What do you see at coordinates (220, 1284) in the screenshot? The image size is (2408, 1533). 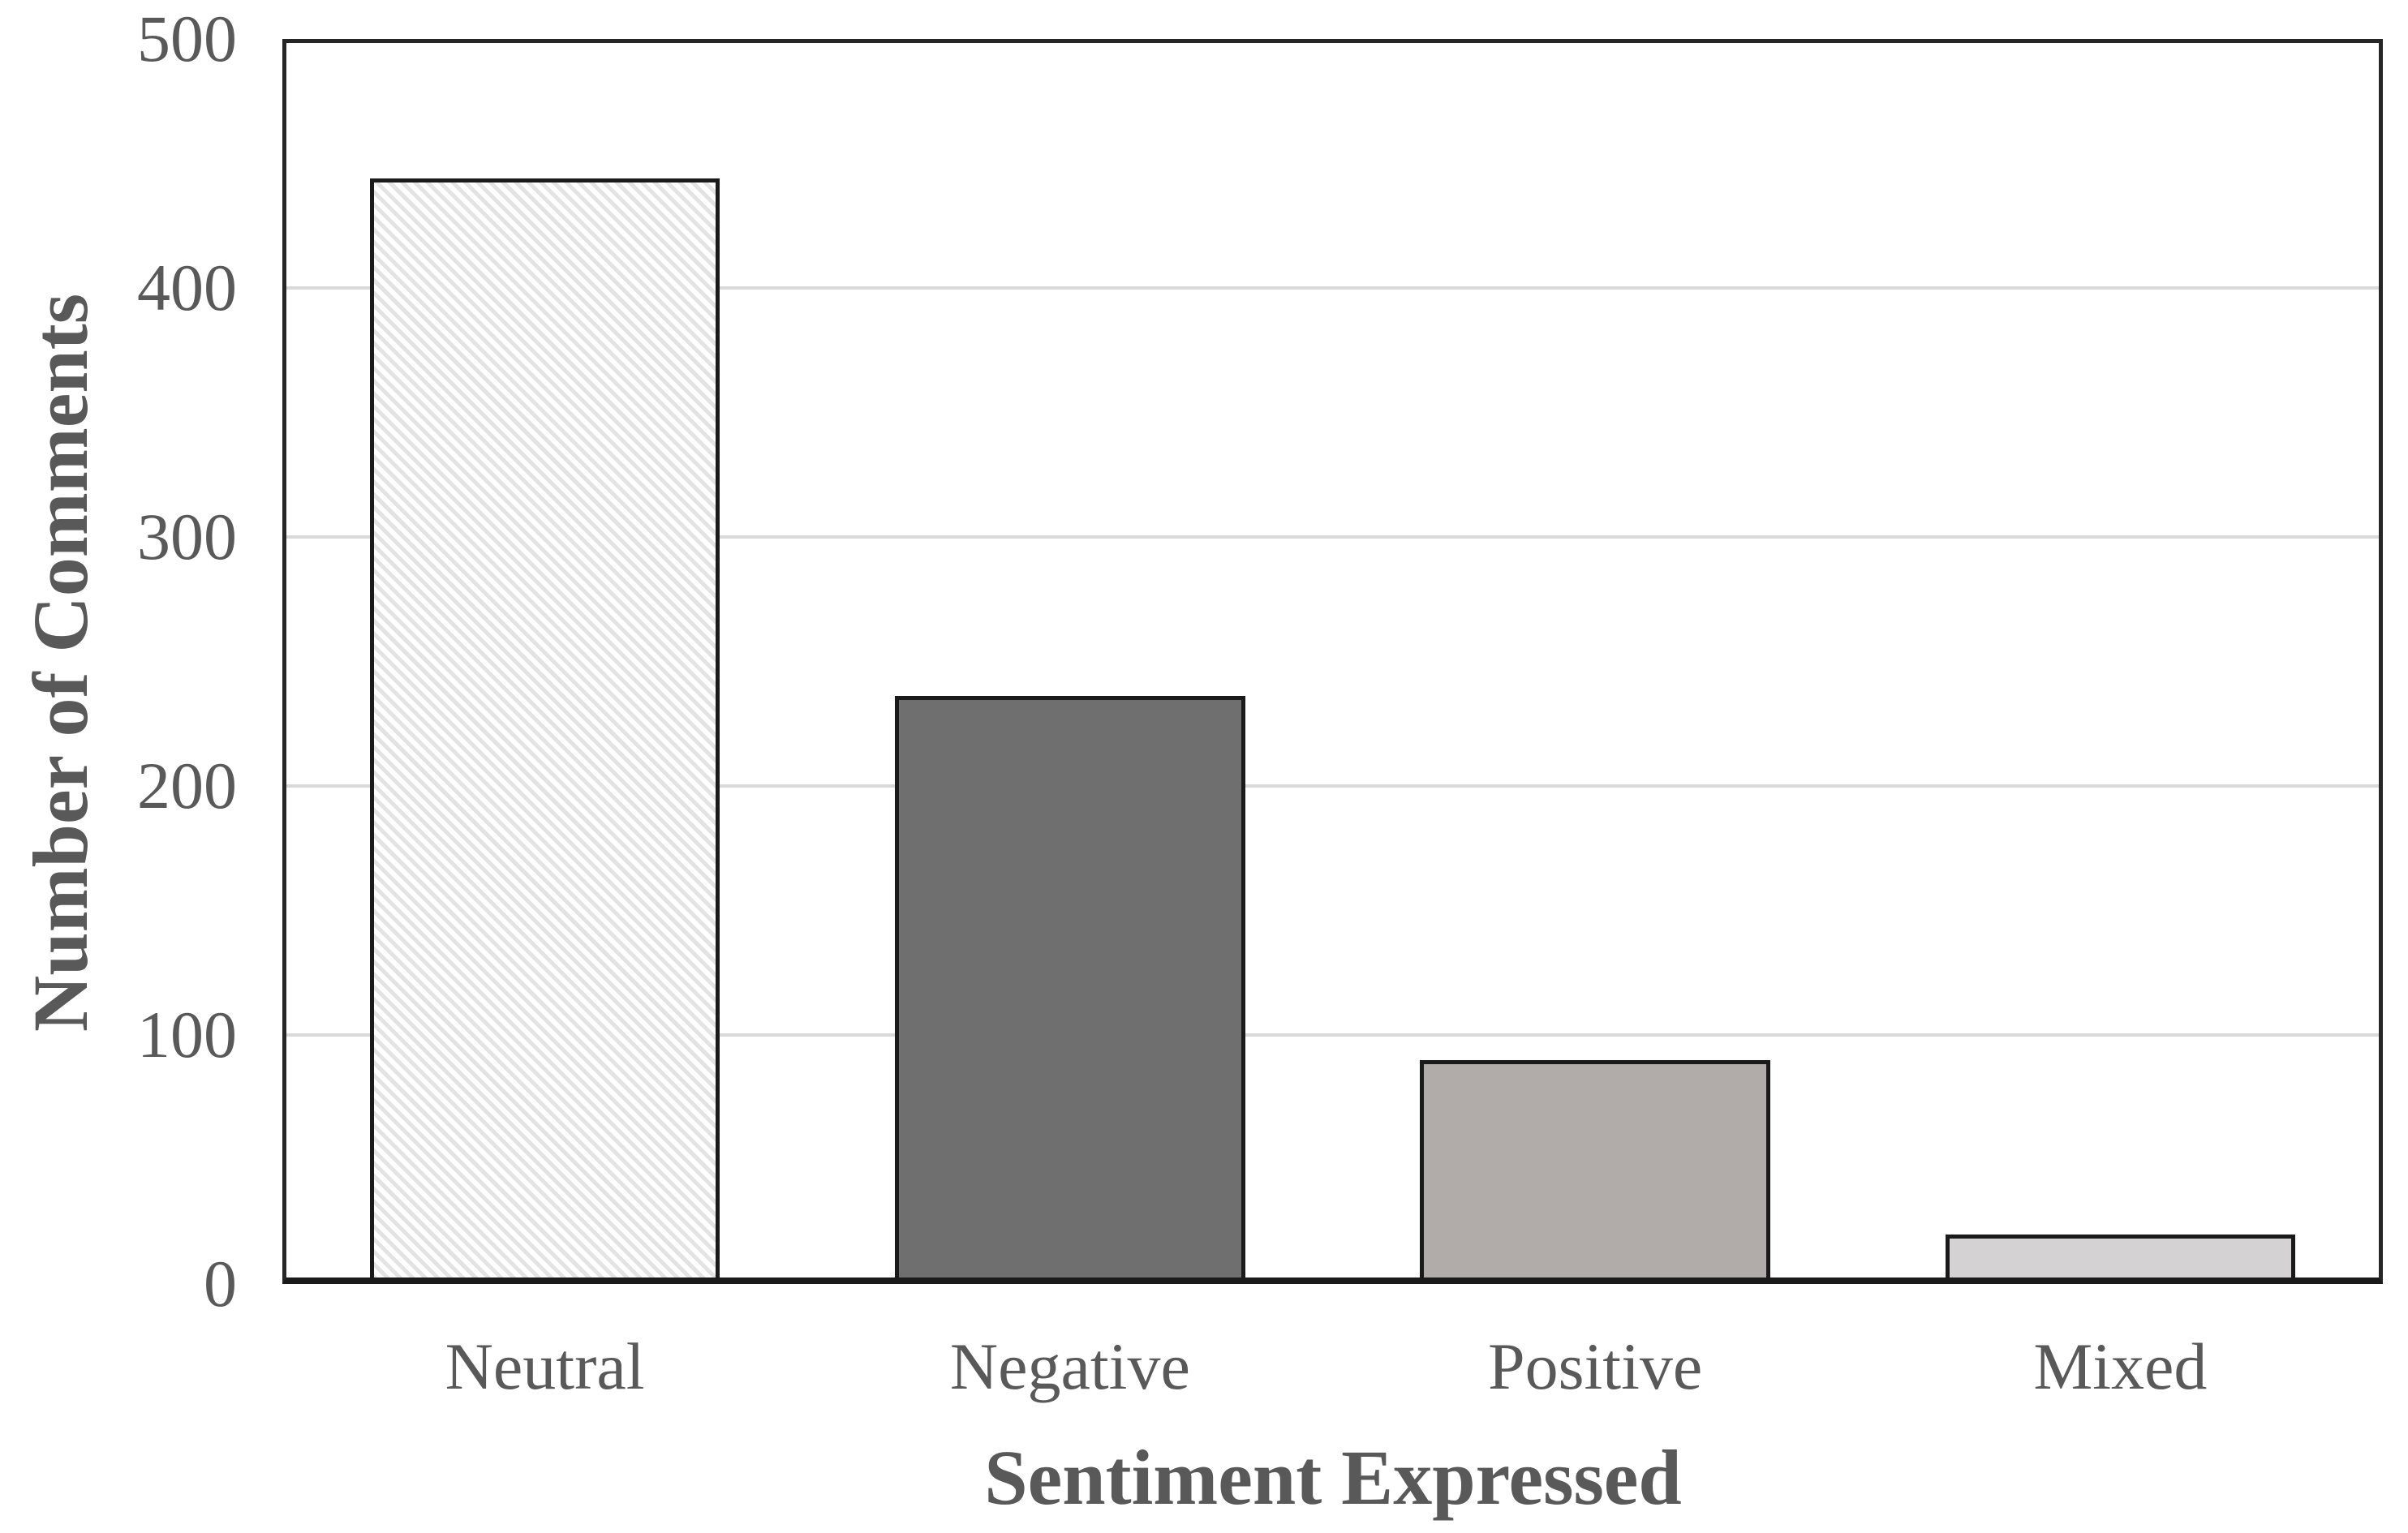 I see `y-tick-label-0: 0` at bounding box center [220, 1284].